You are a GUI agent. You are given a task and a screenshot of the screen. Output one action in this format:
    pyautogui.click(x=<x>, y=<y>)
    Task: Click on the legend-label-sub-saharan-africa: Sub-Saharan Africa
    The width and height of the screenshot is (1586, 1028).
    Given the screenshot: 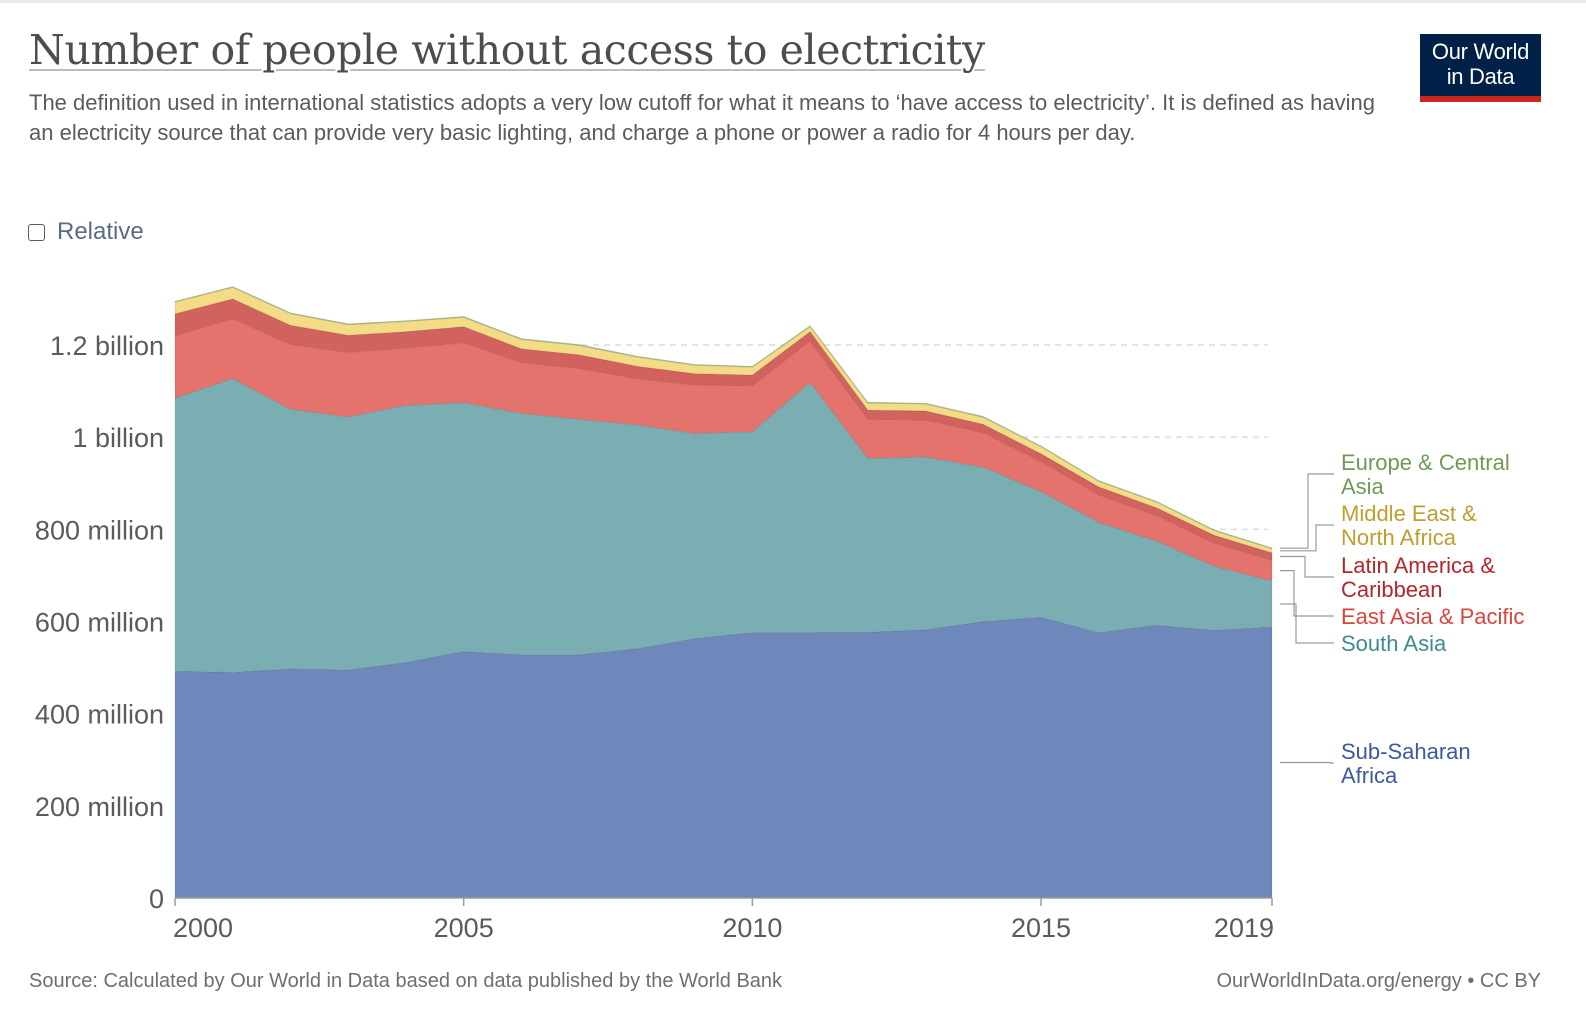 What is the action you would take?
    pyautogui.click(x=1406, y=763)
    